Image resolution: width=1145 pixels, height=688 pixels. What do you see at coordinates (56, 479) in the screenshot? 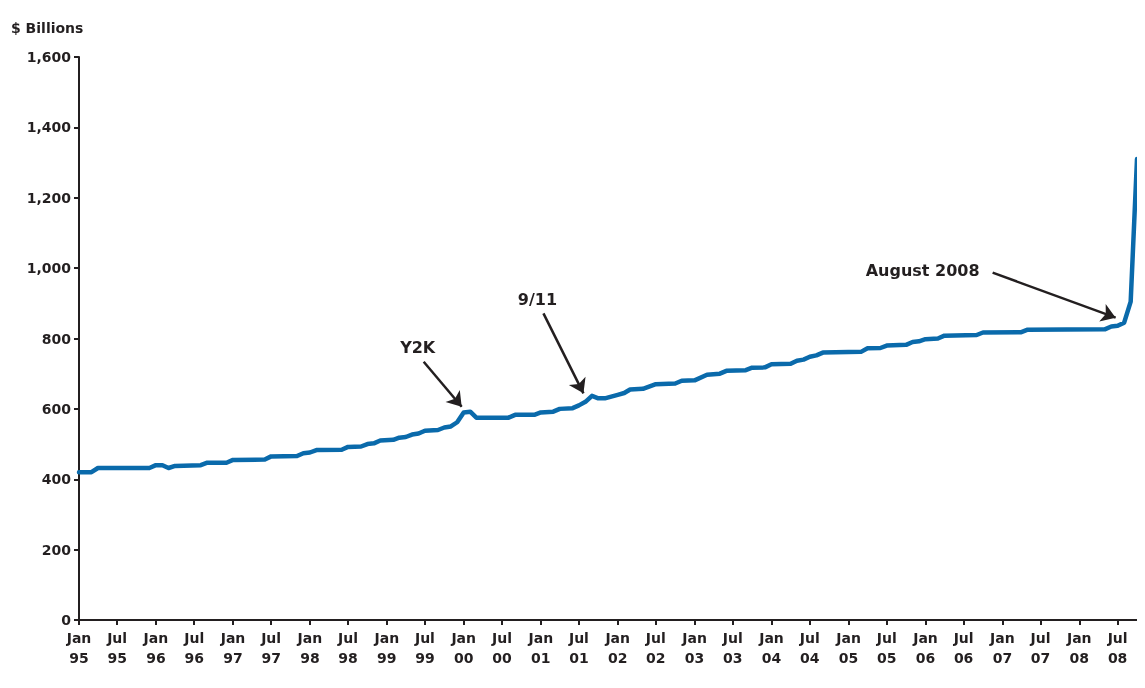
I see `y-tick-label: 400` at bounding box center [56, 479].